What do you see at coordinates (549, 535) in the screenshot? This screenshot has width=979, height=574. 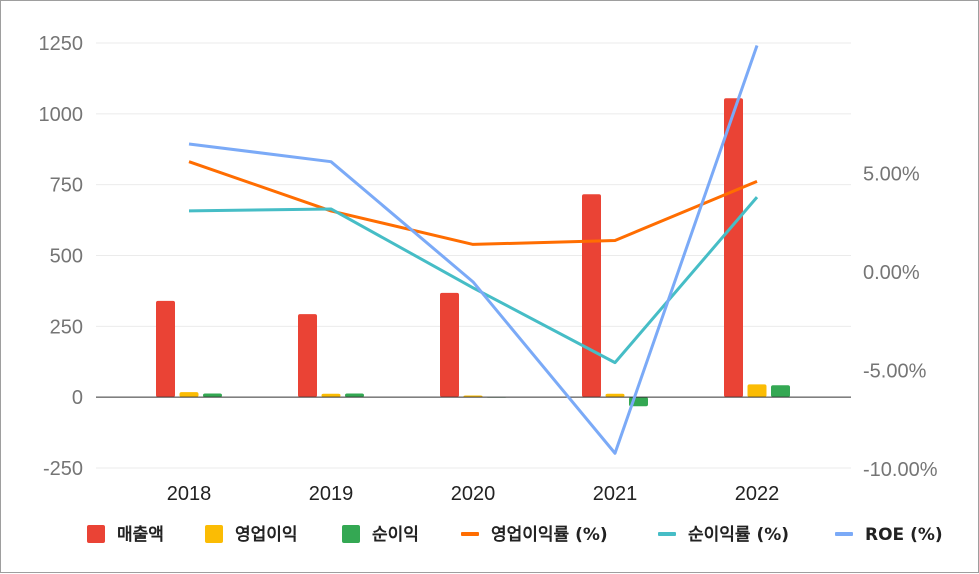 I see `legend-label: 영업이익률 (%)` at bounding box center [549, 535].